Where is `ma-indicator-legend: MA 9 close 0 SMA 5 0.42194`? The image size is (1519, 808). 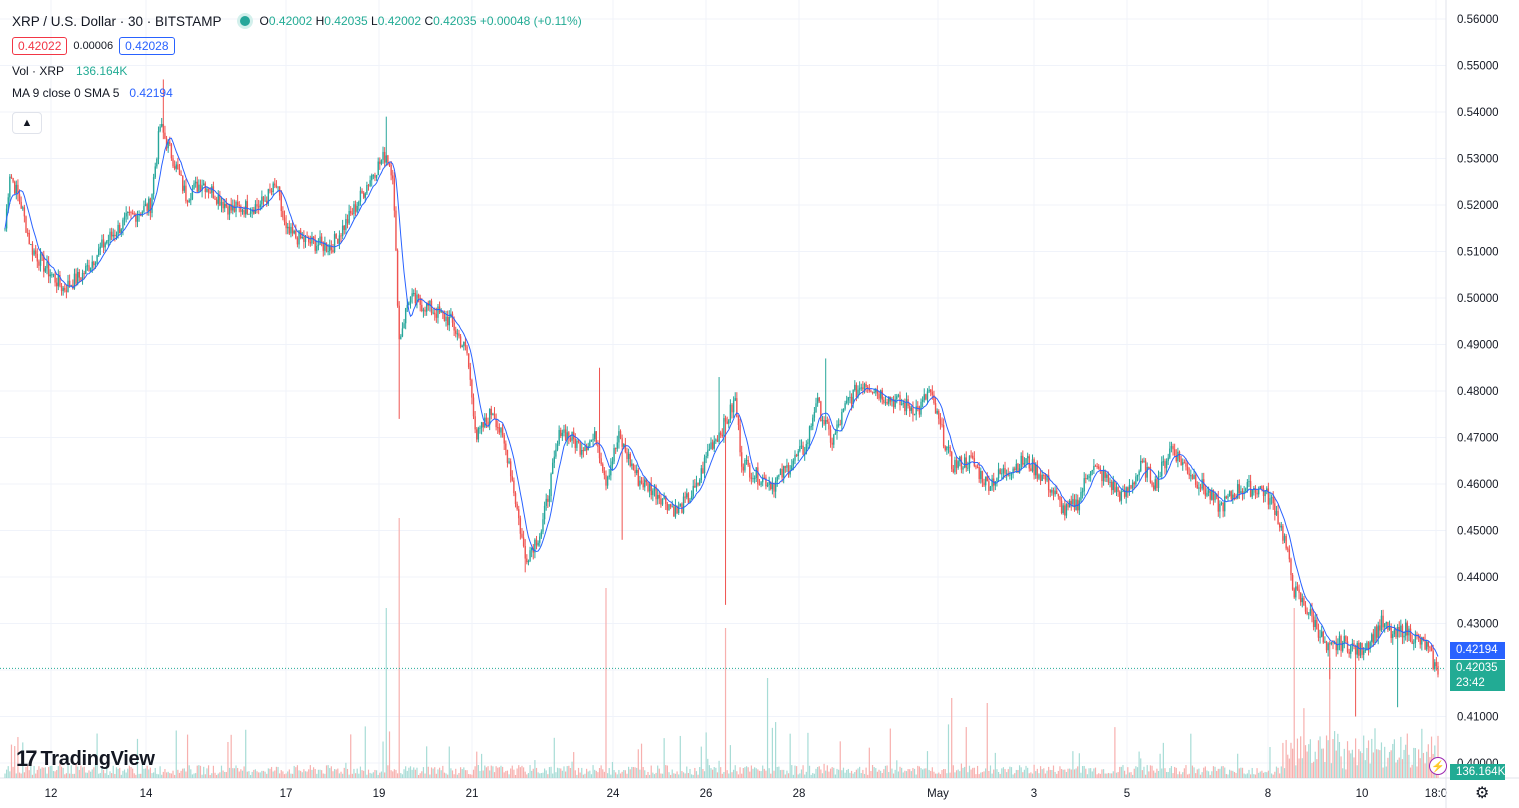
ma-indicator-legend: MA 9 close 0 SMA 5 0.42194 is located at coordinates (92, 93).